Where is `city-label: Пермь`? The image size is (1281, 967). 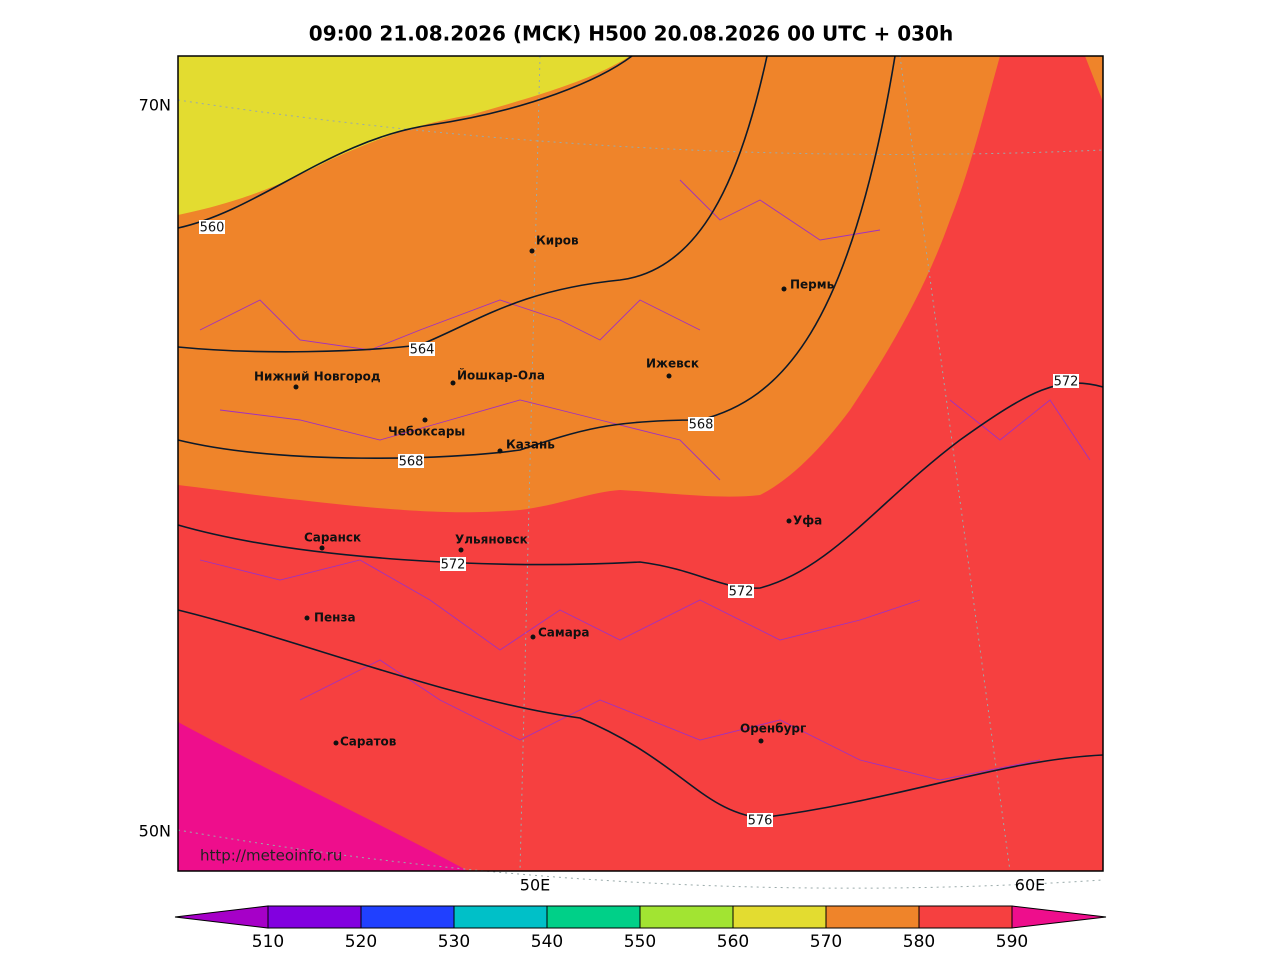 city-label: Пермь is located at coordinates (812, 285).